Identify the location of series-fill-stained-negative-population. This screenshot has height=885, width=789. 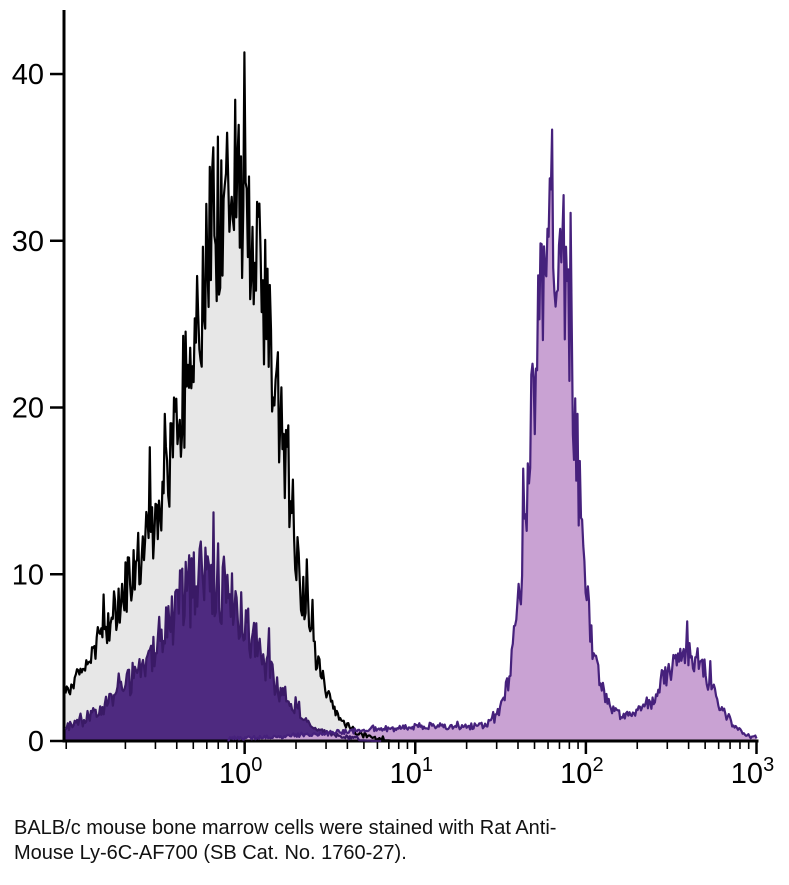
(223, 626).